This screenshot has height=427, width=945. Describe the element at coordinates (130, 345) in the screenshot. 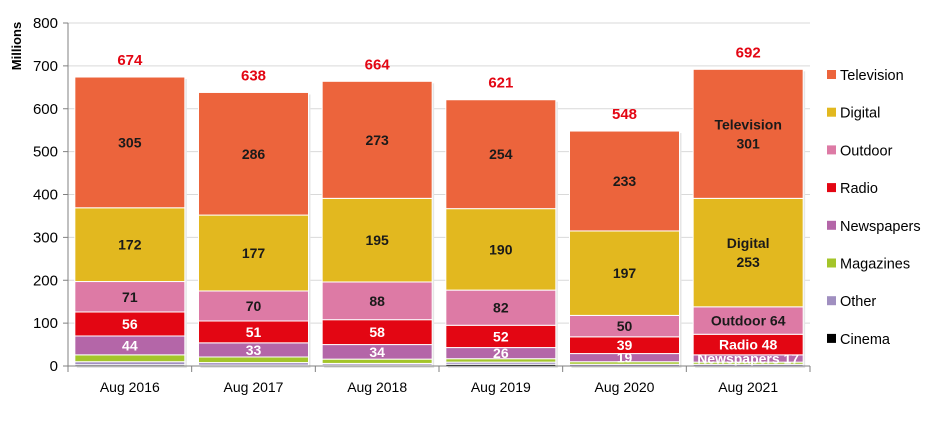

I see `segment-label: 44` at that location.